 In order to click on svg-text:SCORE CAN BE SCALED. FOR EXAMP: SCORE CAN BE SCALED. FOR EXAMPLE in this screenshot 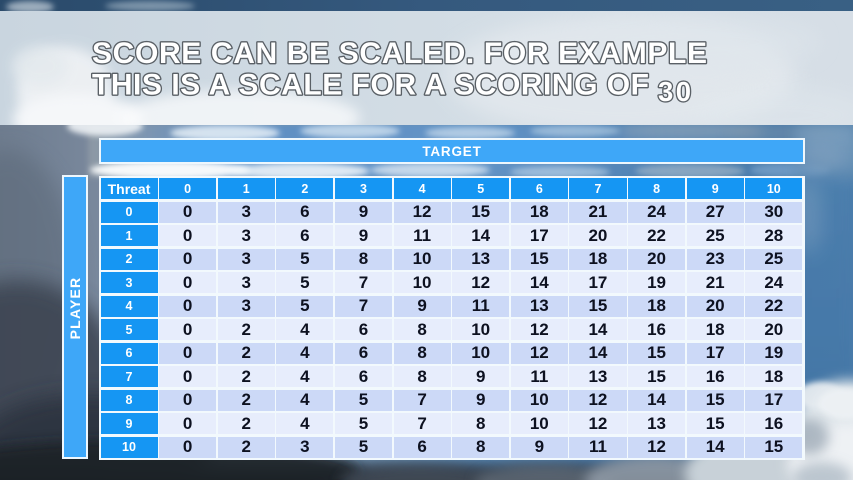, I will do `click(399, 53)`.